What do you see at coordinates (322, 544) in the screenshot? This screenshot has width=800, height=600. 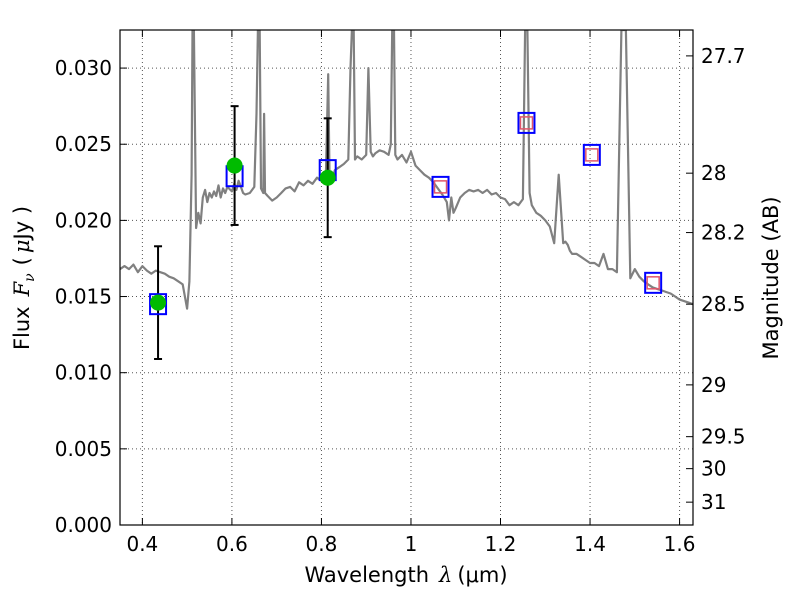 I see `x-tick-label-2: 0.8` at bounding box center [322, 544].